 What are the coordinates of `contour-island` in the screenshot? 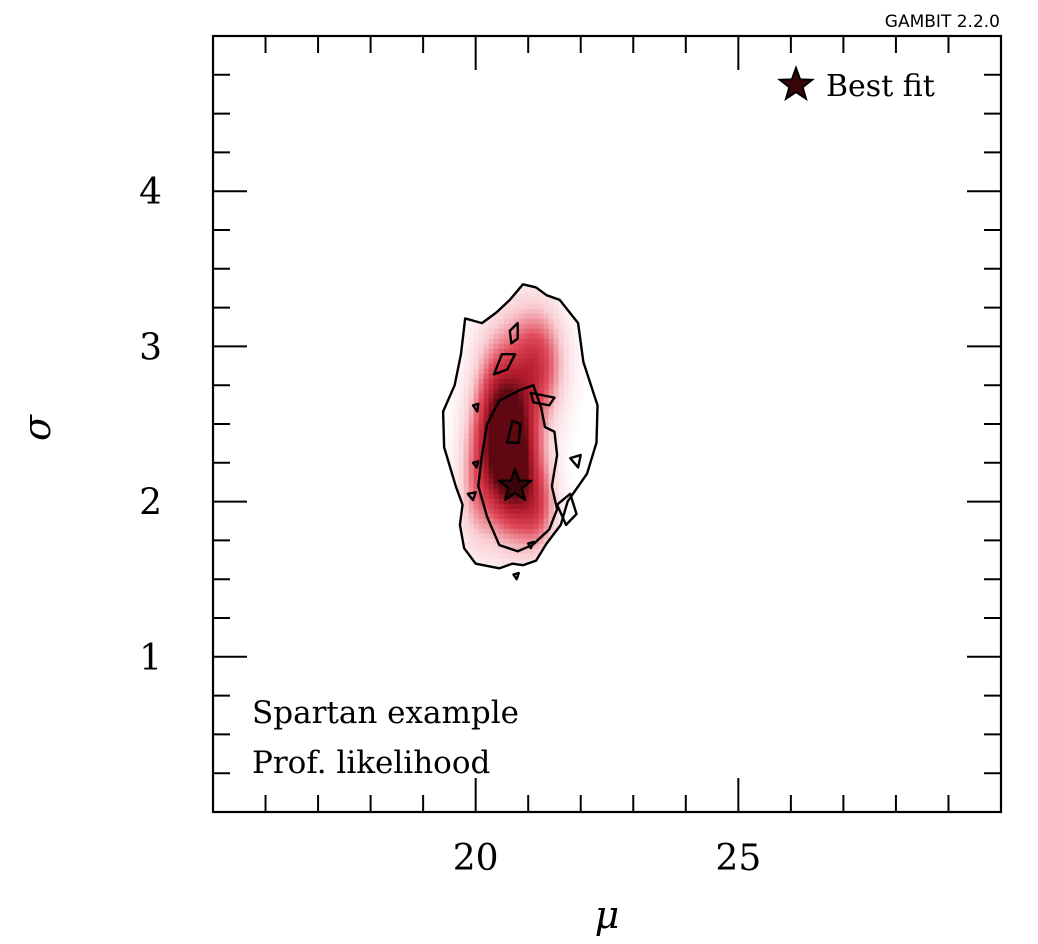 It's located at (475, 407).